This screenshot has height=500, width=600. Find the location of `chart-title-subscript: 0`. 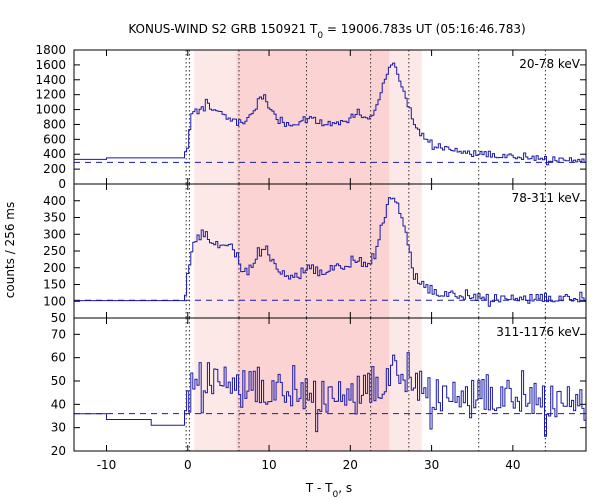

chart-title-subscript: 0 is located at coordinates (320, 36).